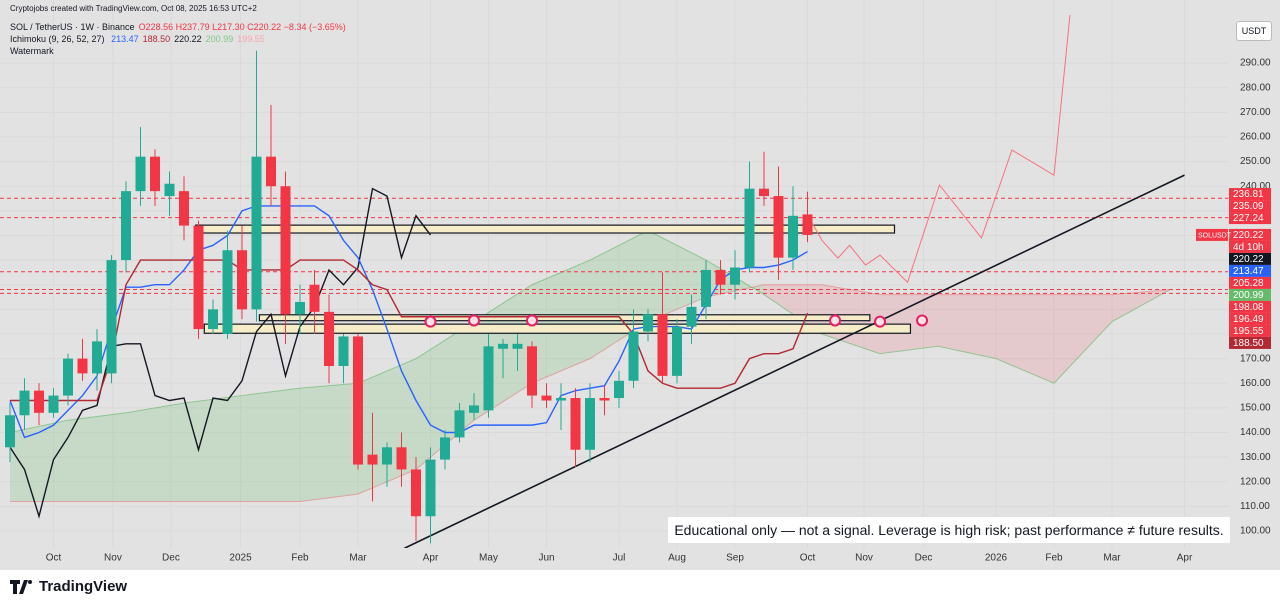  I want to click on currency-button: USDT, so click(1254, 31).